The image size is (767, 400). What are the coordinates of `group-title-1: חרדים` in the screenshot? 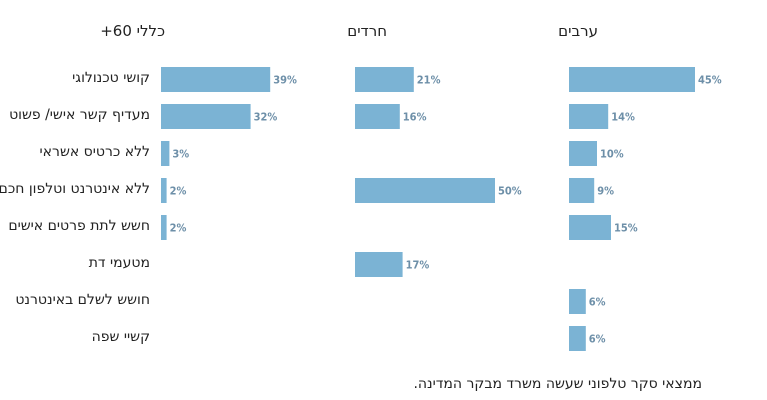 It's located at (367, 31).